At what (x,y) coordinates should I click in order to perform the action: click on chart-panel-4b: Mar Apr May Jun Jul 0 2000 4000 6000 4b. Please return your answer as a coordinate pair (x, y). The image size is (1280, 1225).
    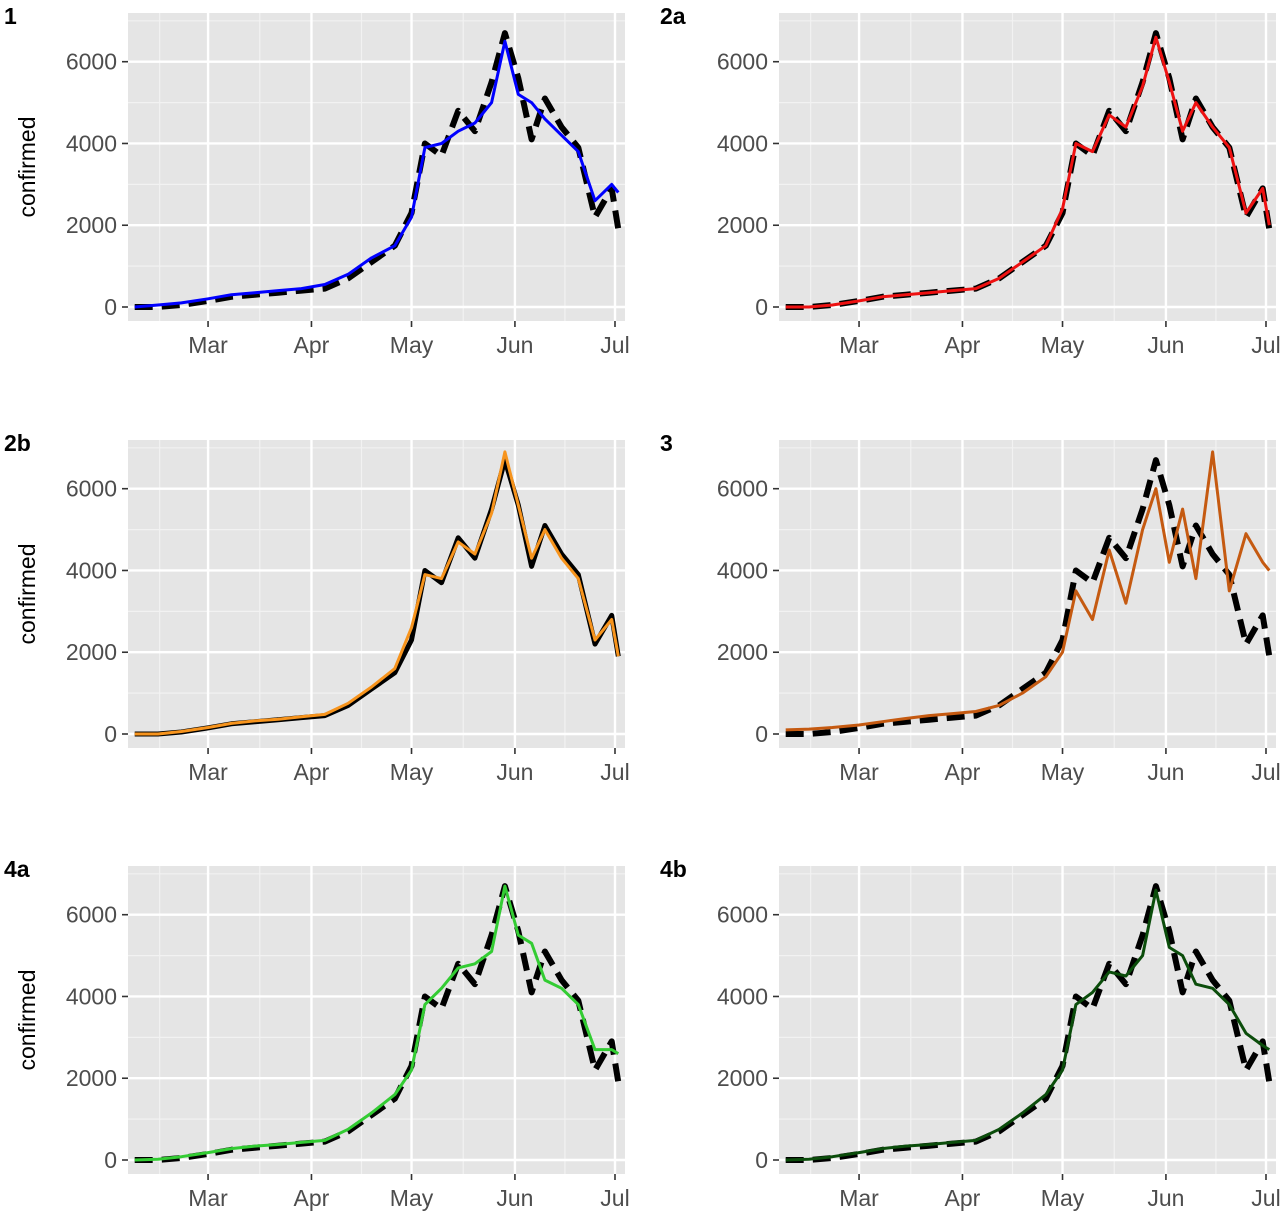
    Looking at the image, I should click on (970, 1033).